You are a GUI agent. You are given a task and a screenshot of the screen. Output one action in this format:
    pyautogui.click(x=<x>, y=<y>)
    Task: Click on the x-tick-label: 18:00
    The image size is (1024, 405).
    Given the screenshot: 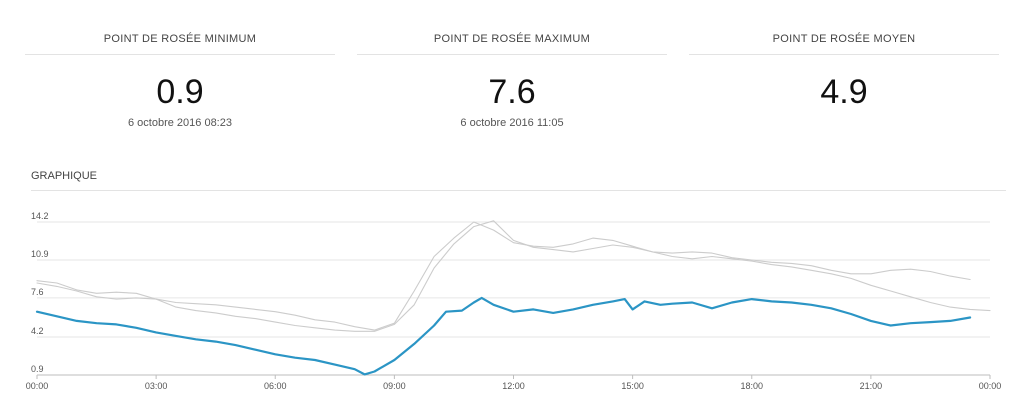 What is the action you would take?
    pyautogui.click(x=751, y=386)
    